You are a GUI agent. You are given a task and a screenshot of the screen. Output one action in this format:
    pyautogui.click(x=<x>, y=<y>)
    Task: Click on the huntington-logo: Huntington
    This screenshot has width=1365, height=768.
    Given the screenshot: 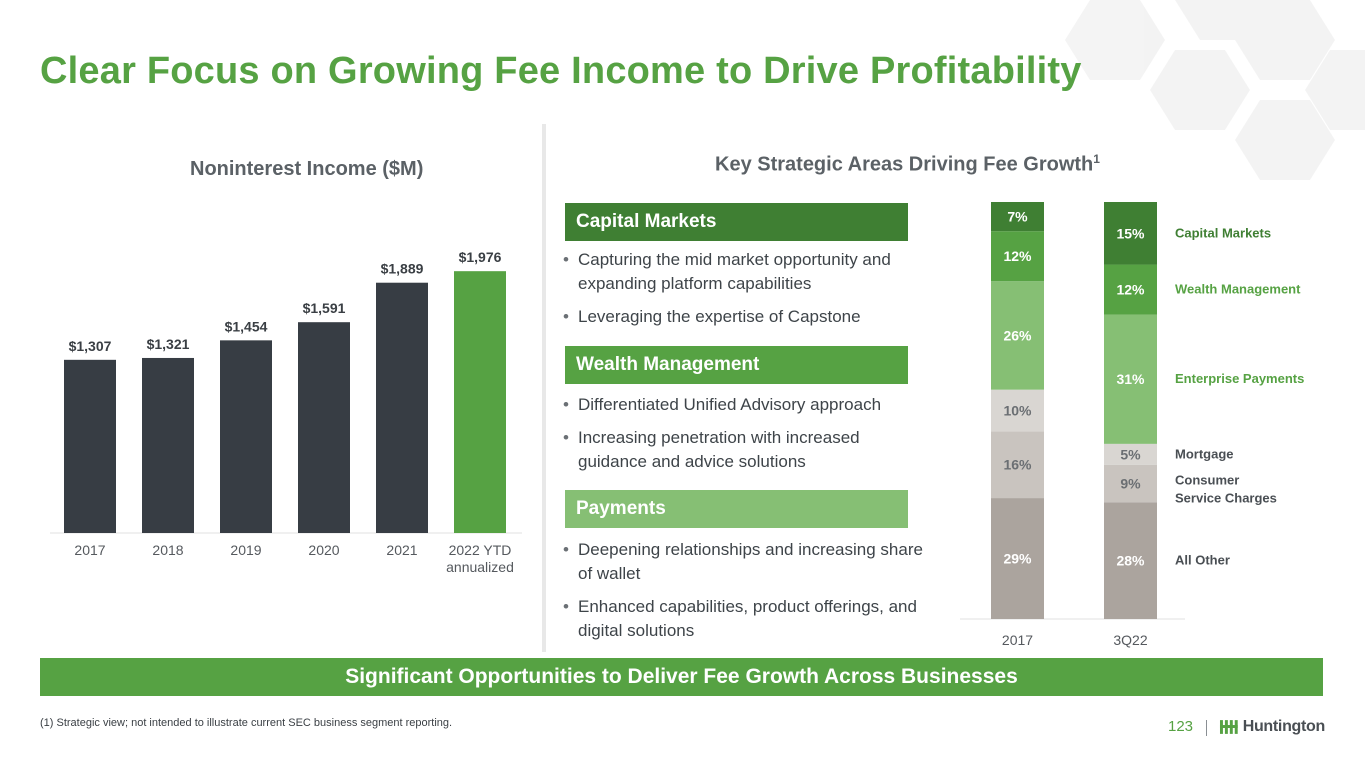 What is the action you would take?
    pyautogui.click(x=1272, y=727)
    